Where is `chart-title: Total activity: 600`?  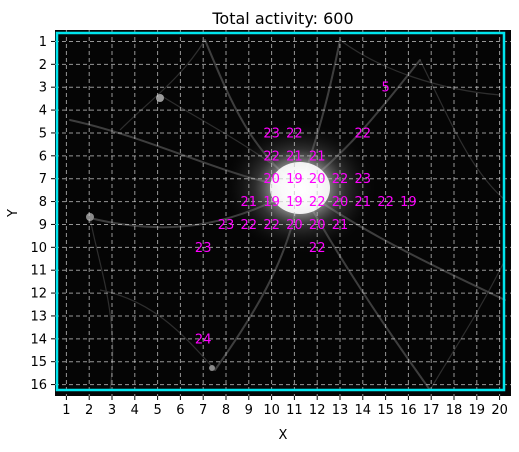 chart-title: Total activity: 600 is located at coordinates (282, 18).